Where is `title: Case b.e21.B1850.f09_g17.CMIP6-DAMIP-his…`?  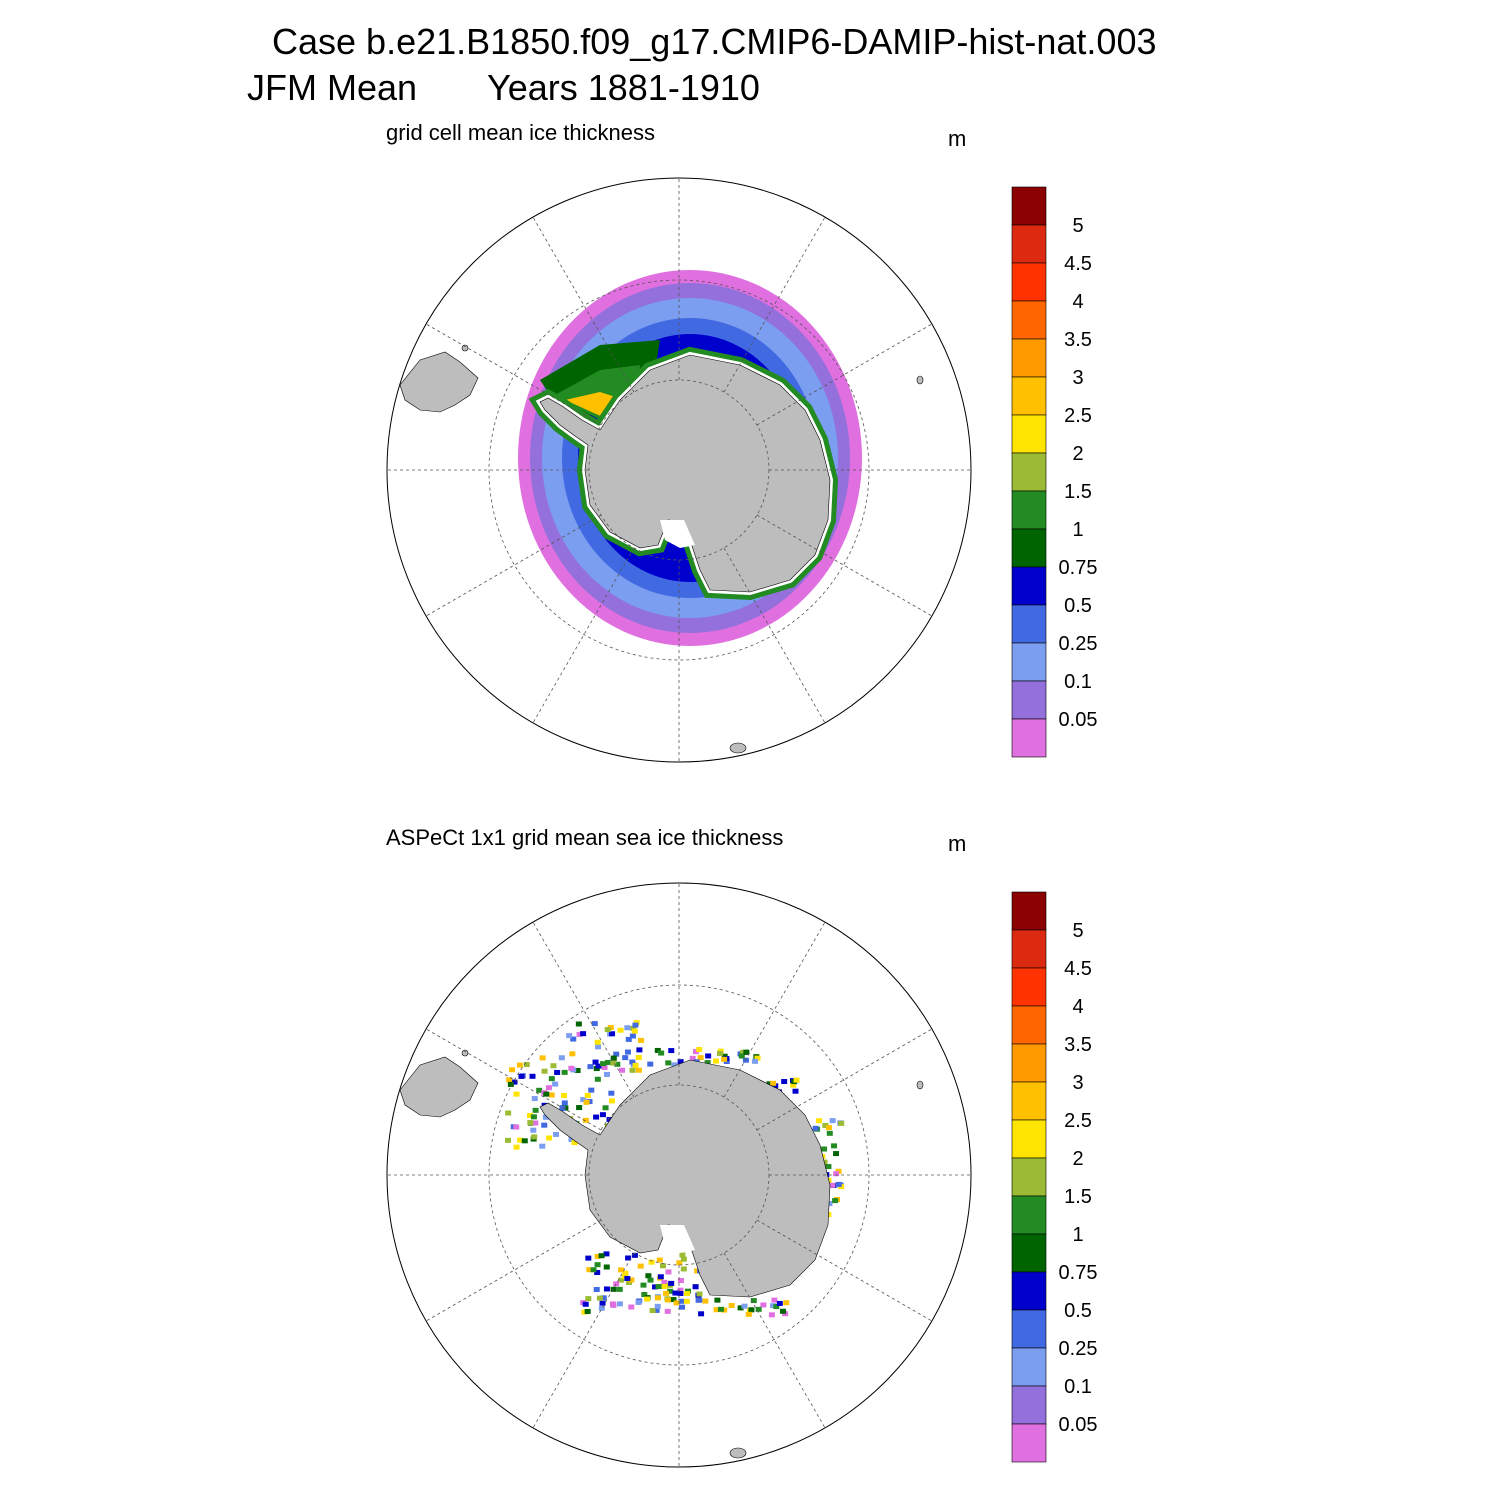 title: Case b.e21.B1850.f09_g17.CMIP6-DAMIP-his… is located at coordinates (714, 41).